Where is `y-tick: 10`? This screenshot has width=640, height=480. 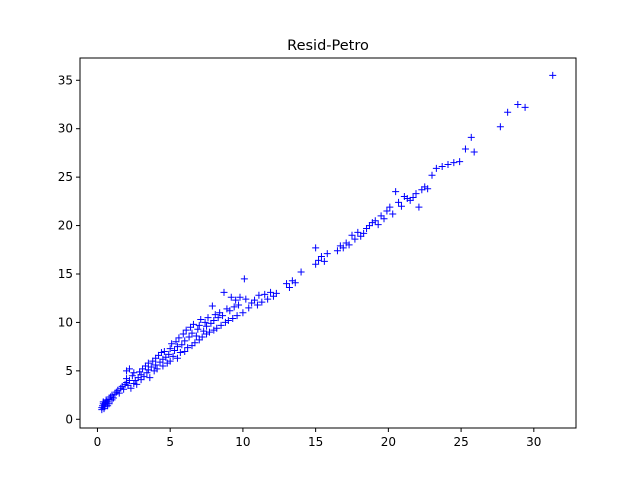
y-tick: 10 is located at coordinates (69, 322).